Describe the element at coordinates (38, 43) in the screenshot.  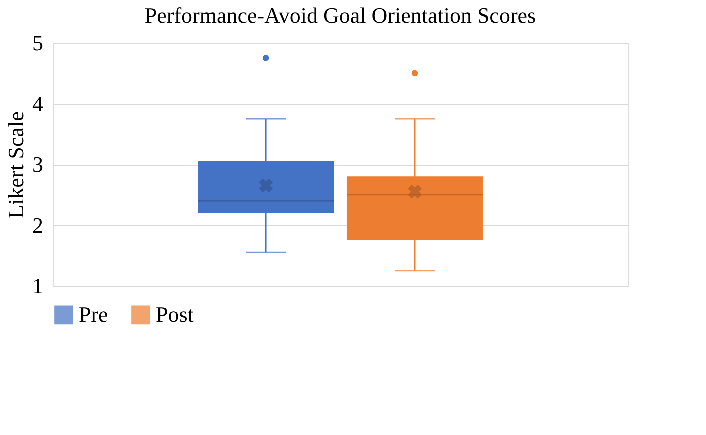
I see `y-tick-label: 5` at that location.